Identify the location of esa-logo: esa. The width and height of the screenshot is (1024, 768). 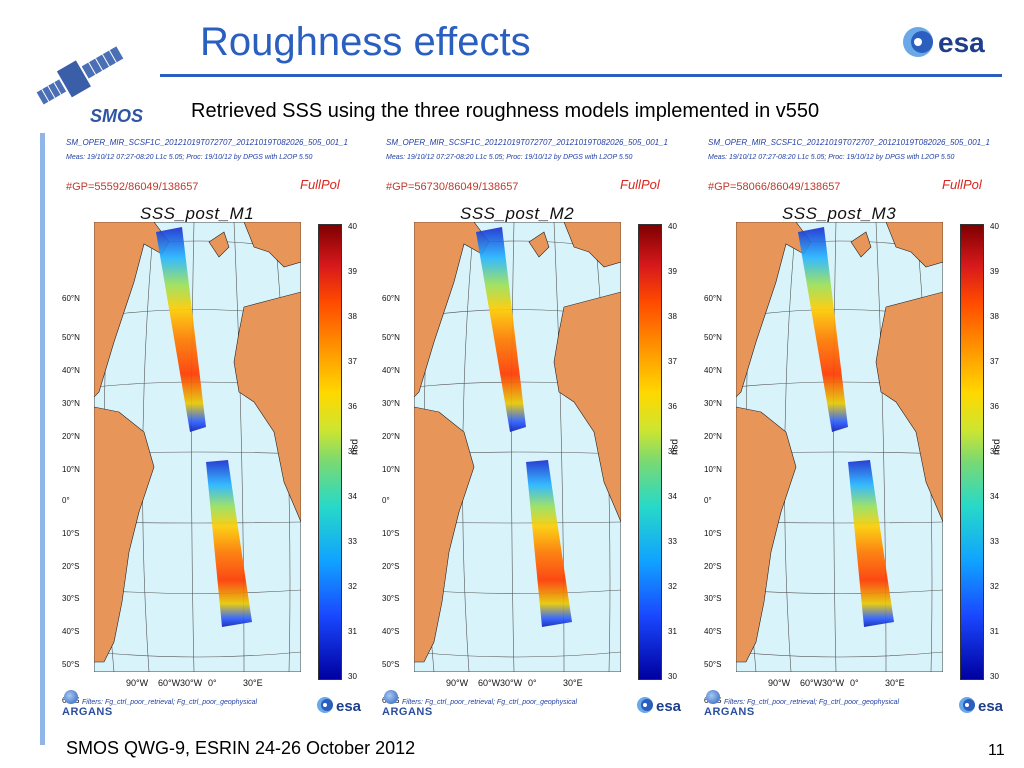
(944, 42).